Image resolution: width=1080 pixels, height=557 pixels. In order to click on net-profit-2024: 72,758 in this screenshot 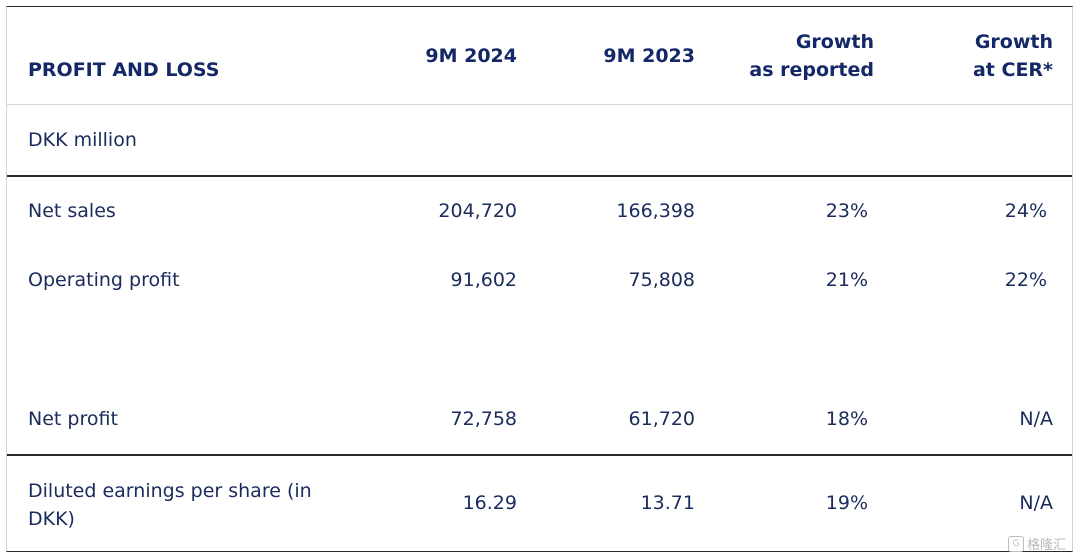, I will do `click(483, 419)`.